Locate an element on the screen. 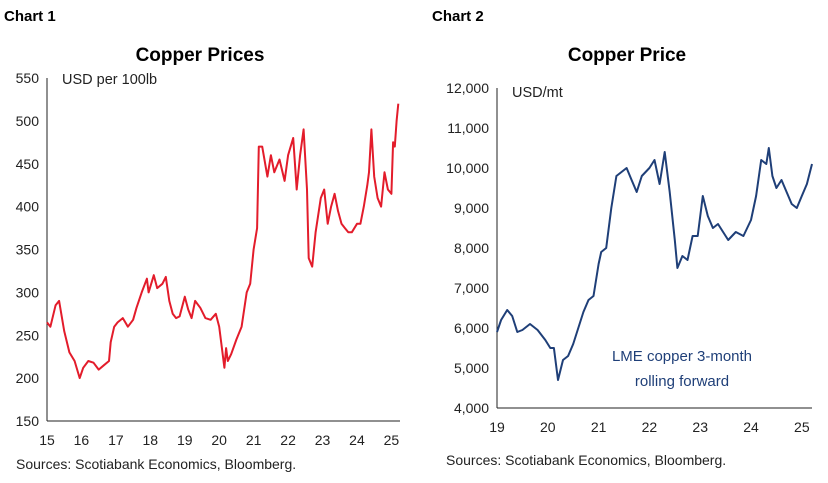 This screenshot has height=483, width=828. chart-1-y-tick-label: 300 is located at coordinates (28, 292).